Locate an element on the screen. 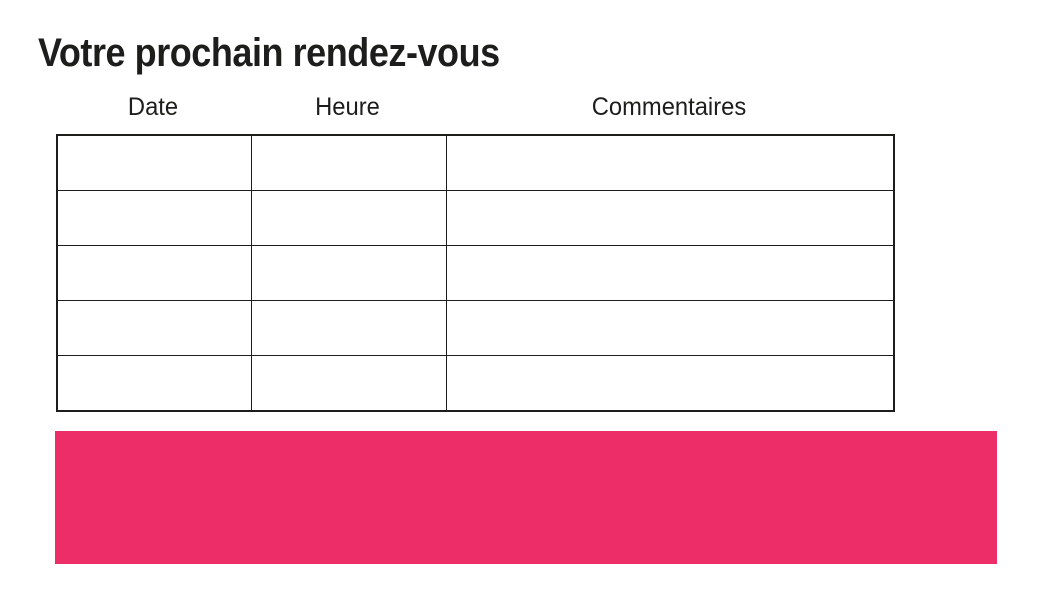 This screenshot has height=600, width=1050. table-column-headers: Date Heure Commentaires is located at coordinates (474, 107).